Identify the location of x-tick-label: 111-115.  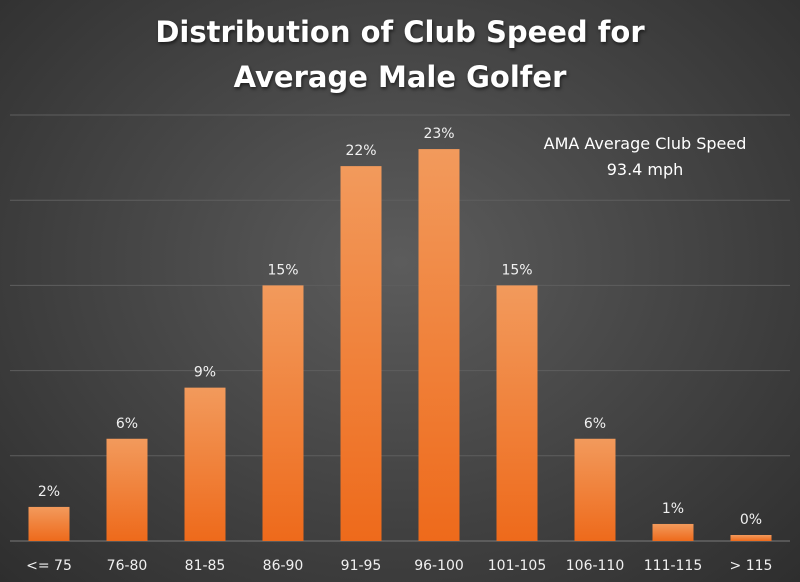
(673, 566).